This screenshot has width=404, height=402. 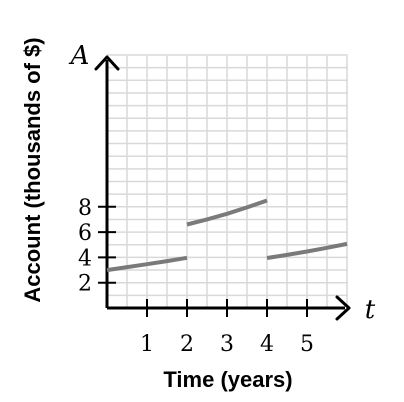 I want to click on y-tick-label: 6, so click(x=85, y=233).